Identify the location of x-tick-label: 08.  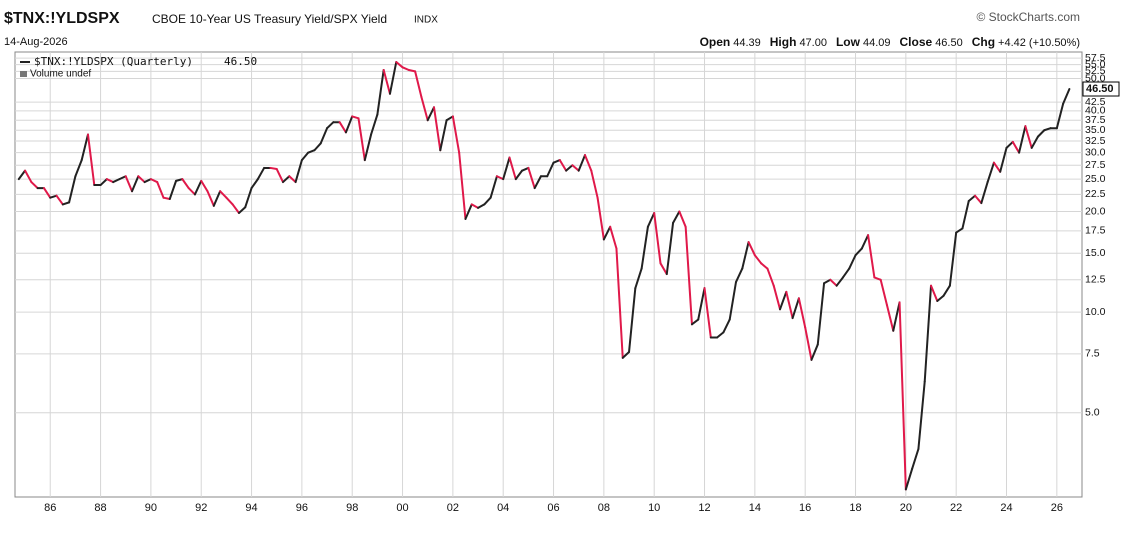
(604, 508).